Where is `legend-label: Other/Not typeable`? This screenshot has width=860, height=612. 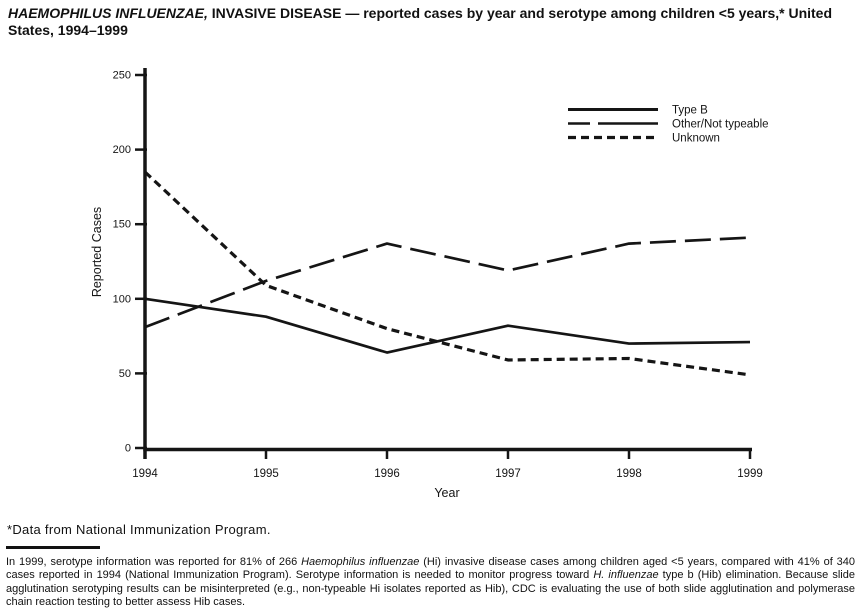
legend-label: Other/Not typeable is located at coordinates (720, 125).